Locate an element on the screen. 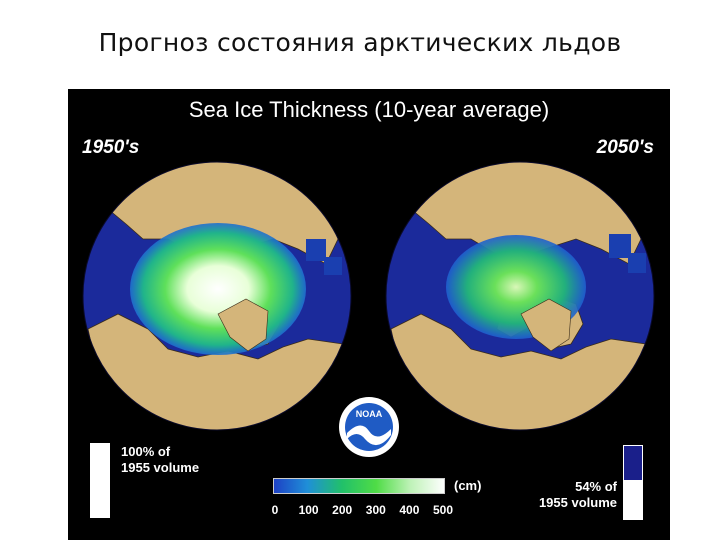  colorbar-gradient is located at coordinates (359, 486).